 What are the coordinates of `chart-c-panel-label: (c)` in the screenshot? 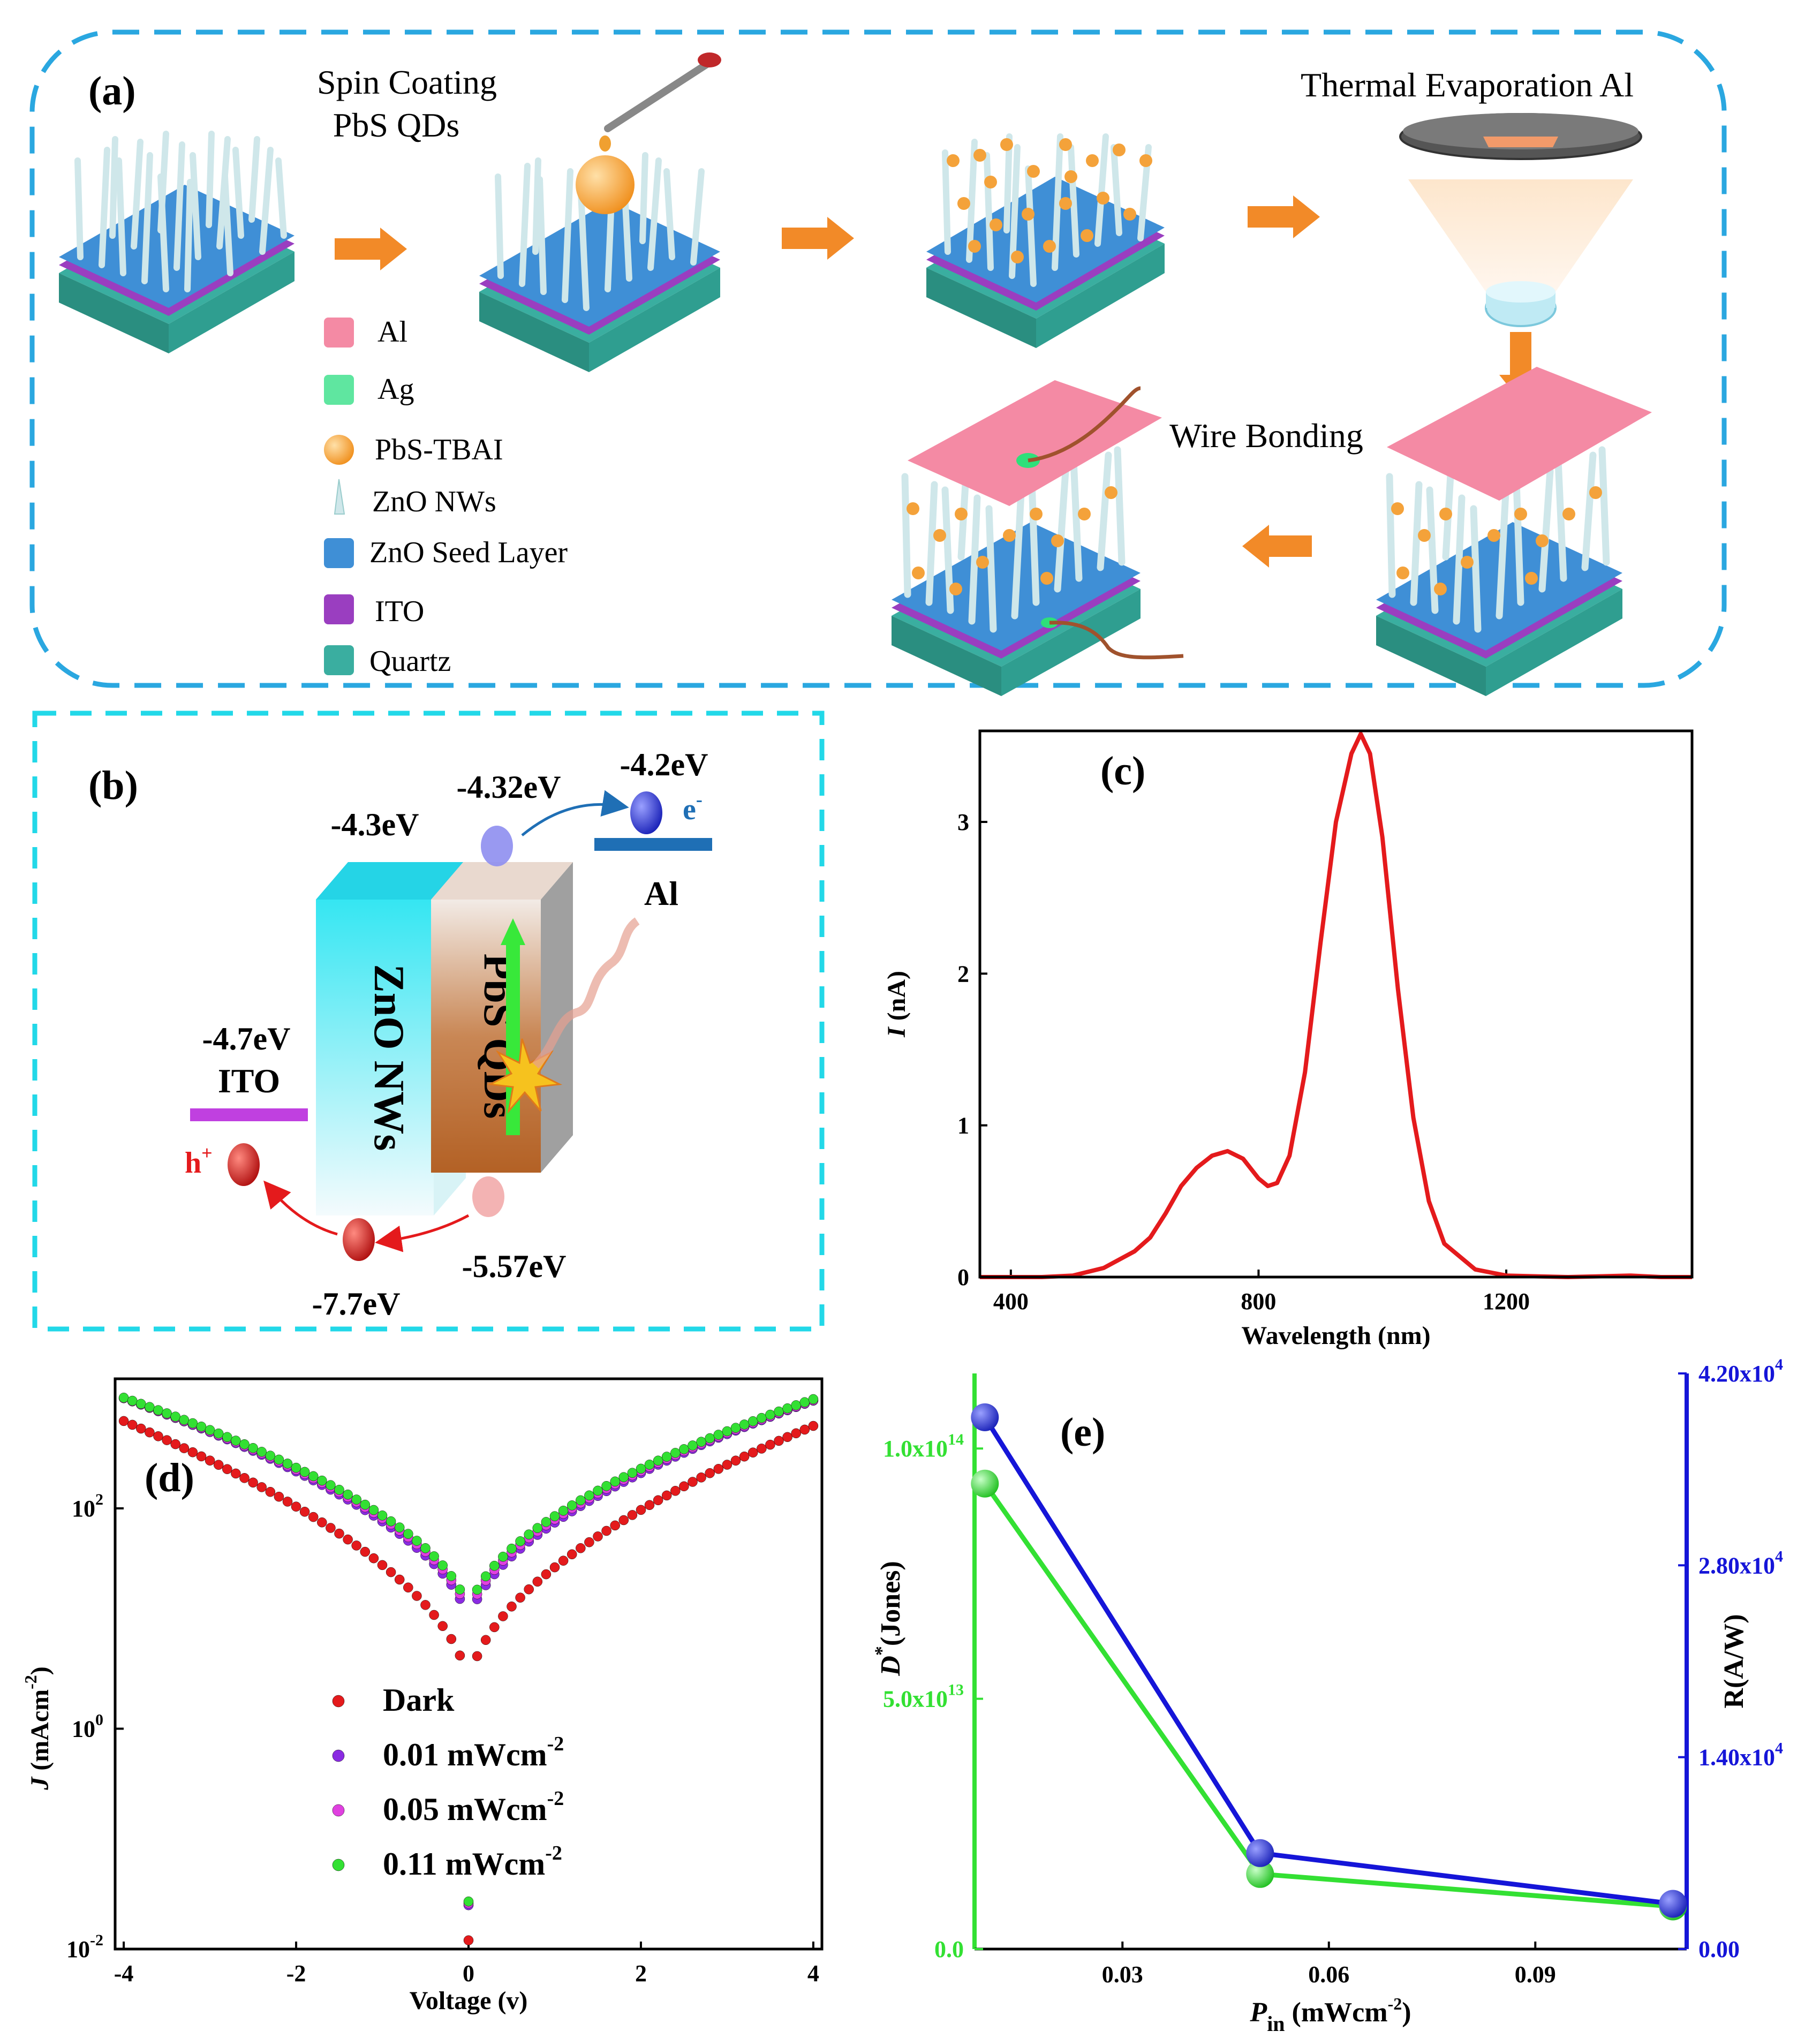 It's located at (1122, 771).